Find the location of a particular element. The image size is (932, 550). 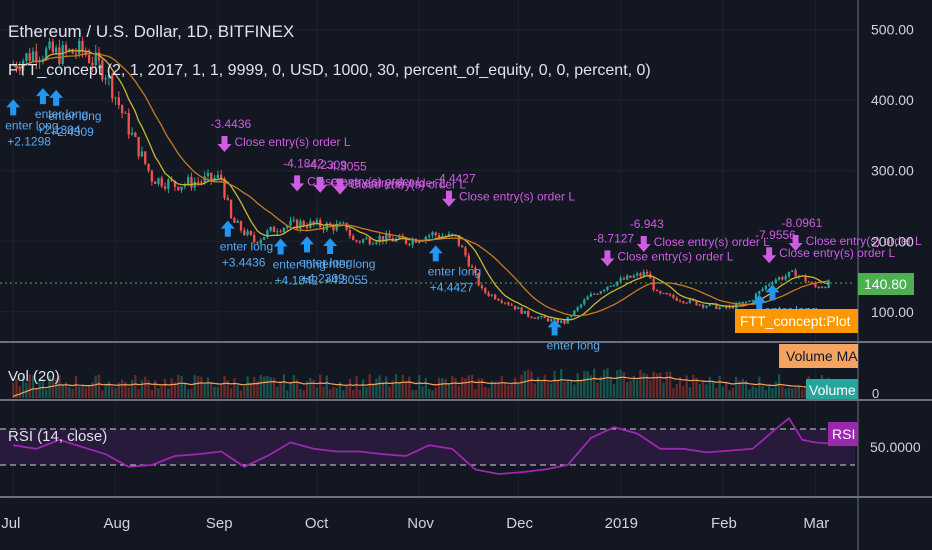

time-tick-label: Jul is located at coordinates (10, 523).